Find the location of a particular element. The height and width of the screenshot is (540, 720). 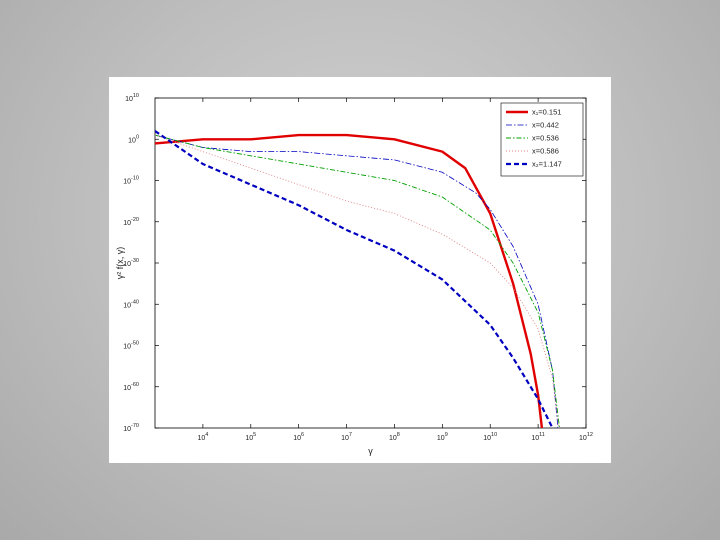

y-axis-label: γ² f(x, γ) is located at coordinates (120, 263).